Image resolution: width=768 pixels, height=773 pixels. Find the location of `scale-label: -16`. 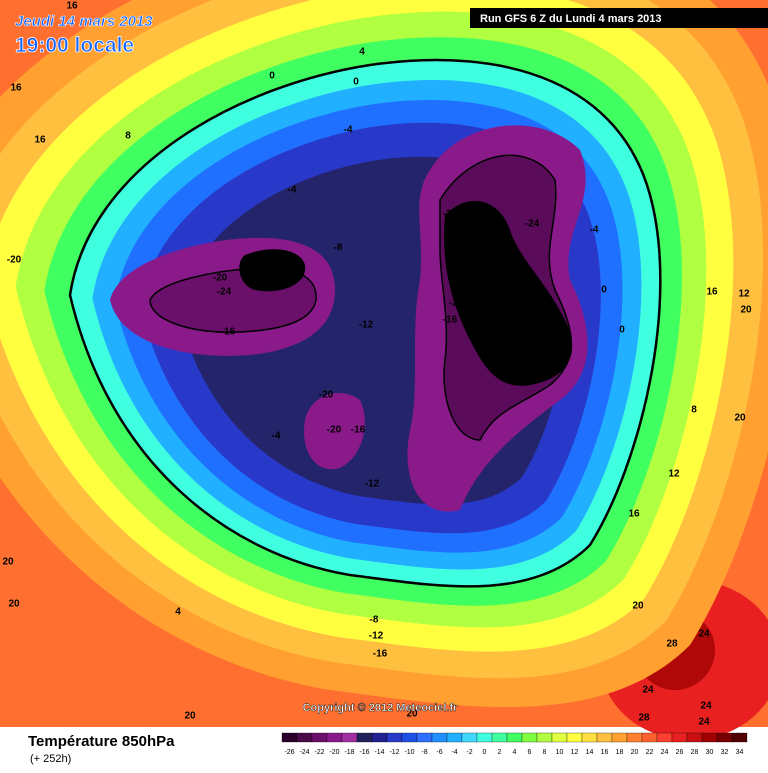

scale-label: -16 is located at coordinates (364, 752).